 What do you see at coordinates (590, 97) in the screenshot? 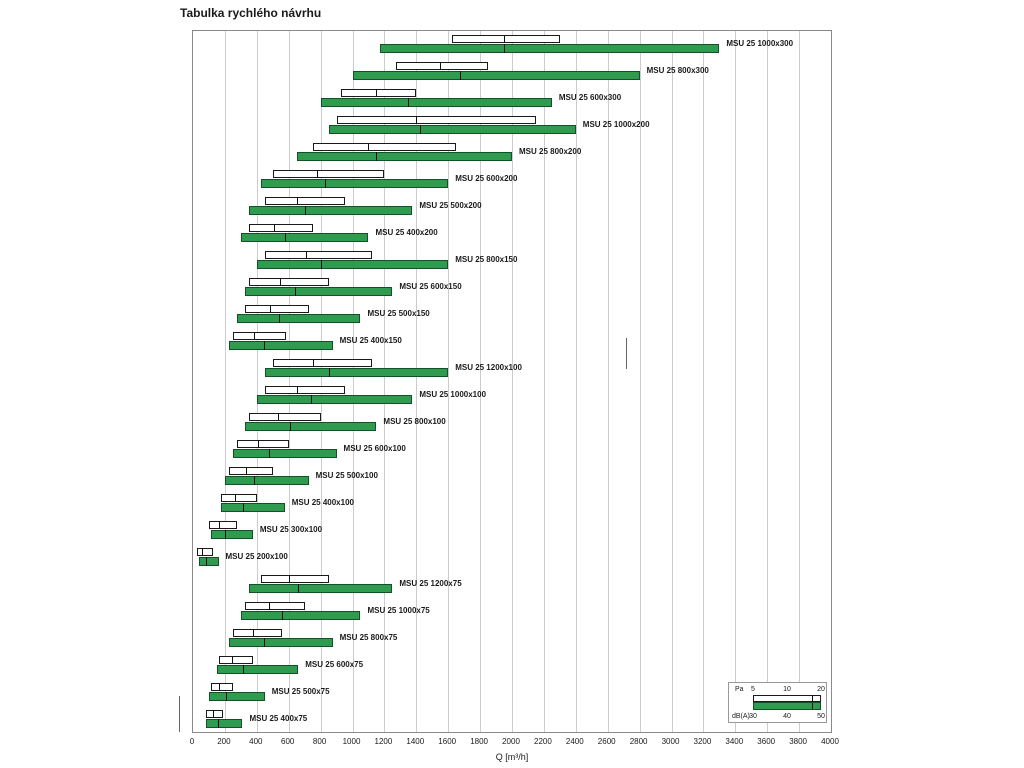
I see `series-label: MSU 25 600x300` at bounding box center [590, 97].